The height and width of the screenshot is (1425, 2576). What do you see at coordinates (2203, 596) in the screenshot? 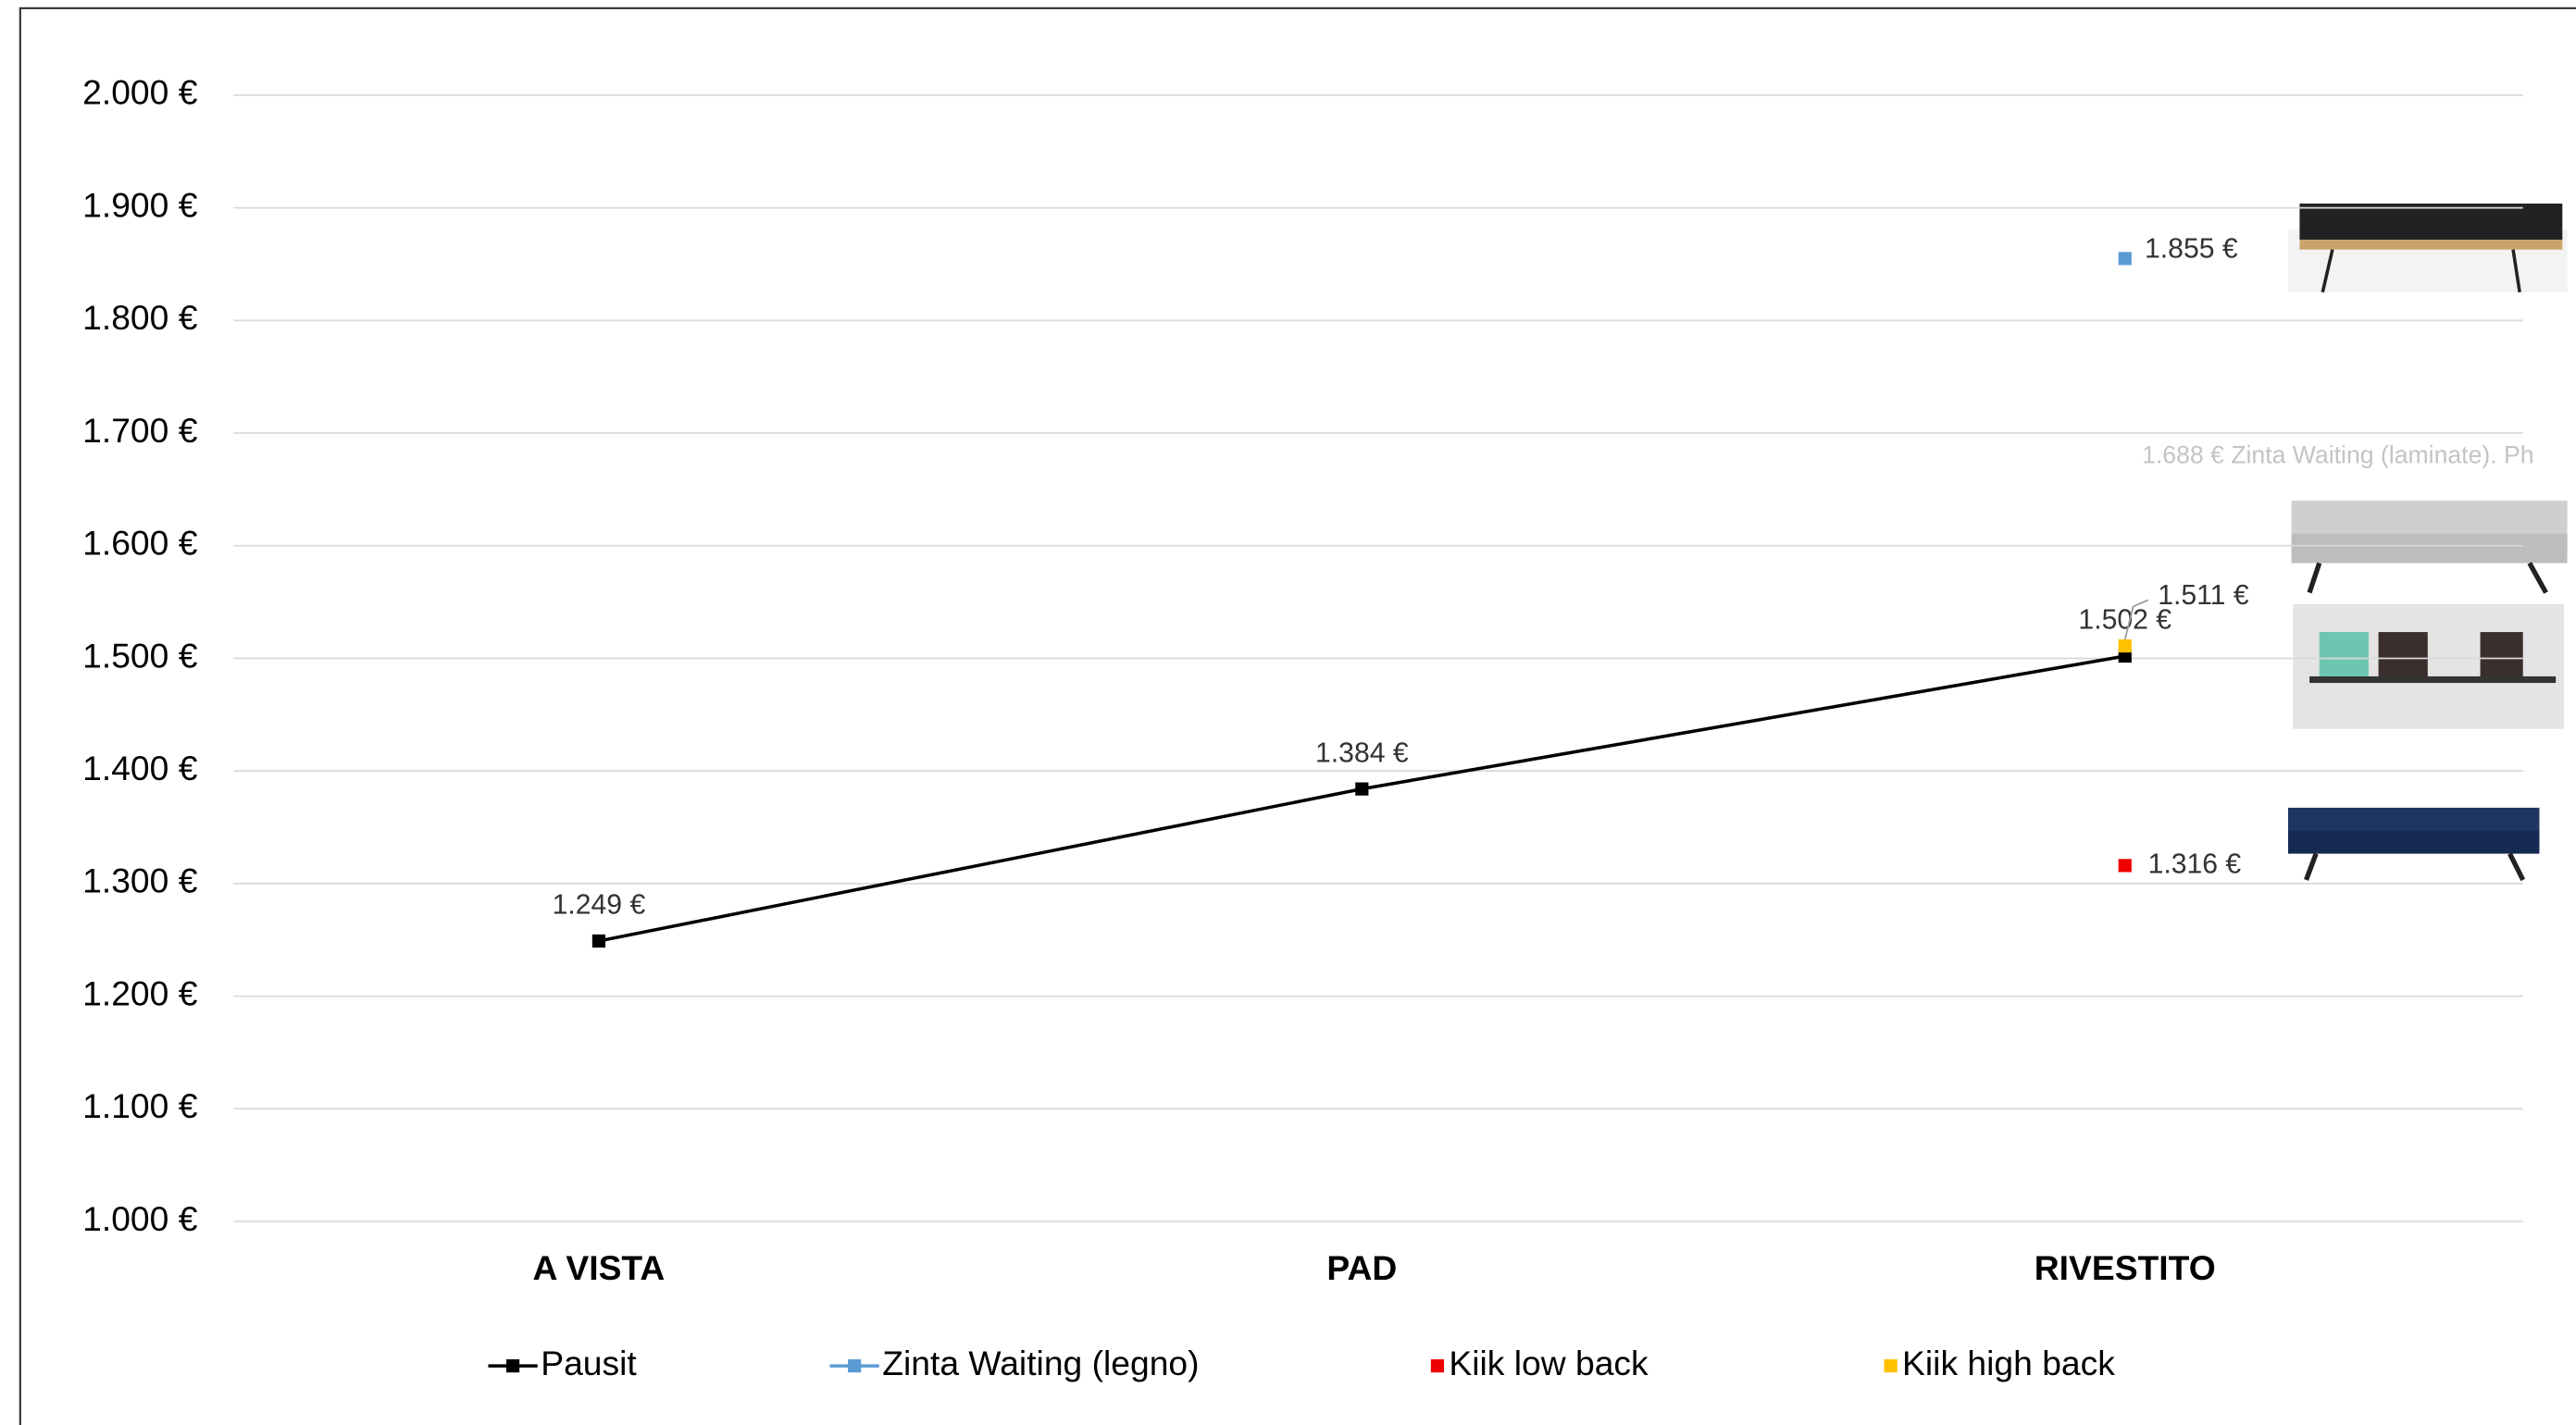
I see `data-label: 1.511 €` at bounding box center [2203, 596].